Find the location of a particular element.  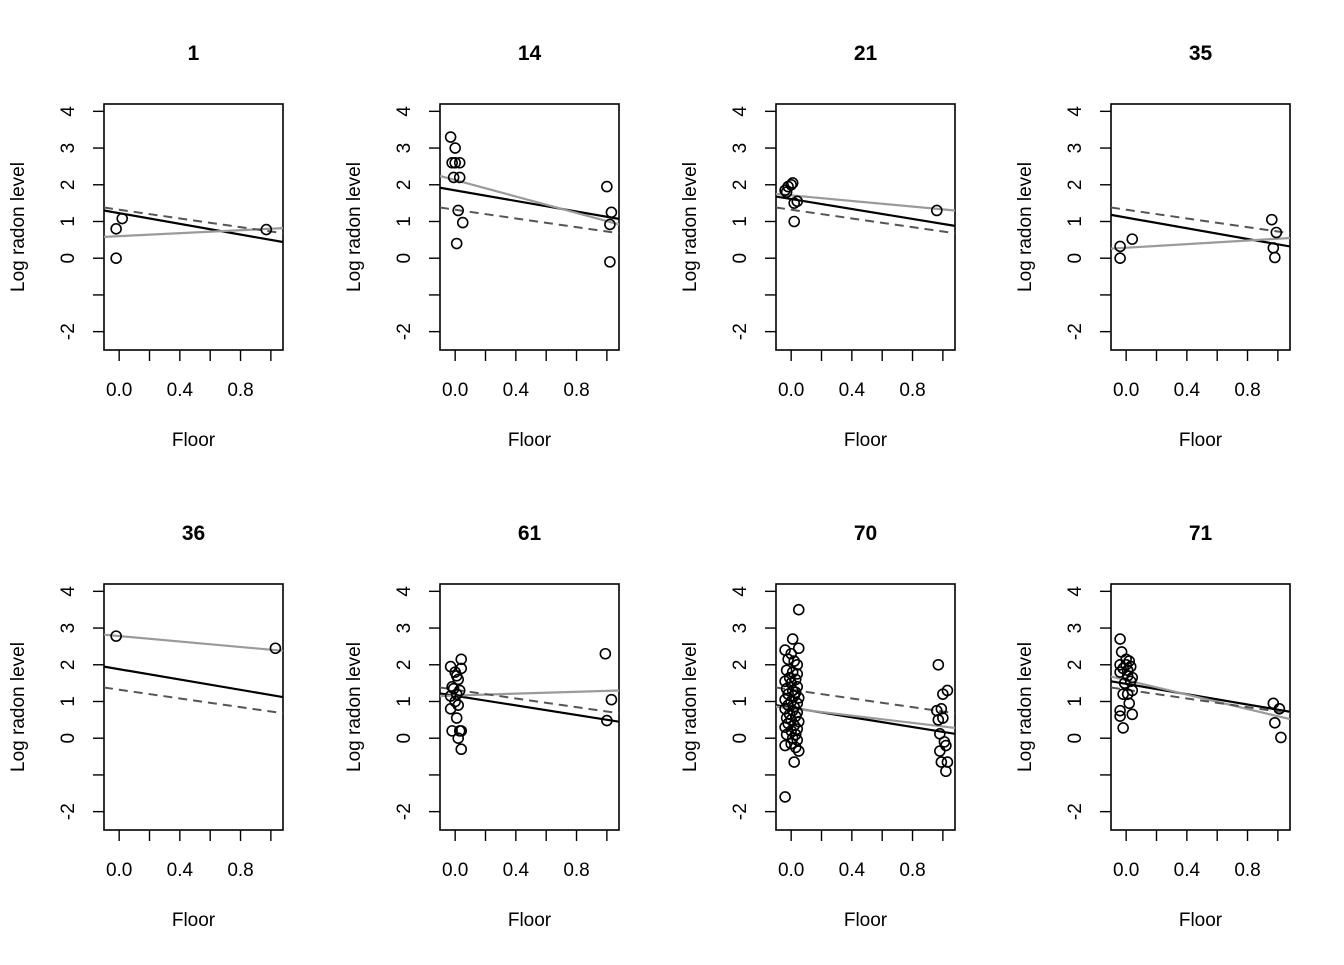

panel-title: 35 is located at coordinates (1201, 53).